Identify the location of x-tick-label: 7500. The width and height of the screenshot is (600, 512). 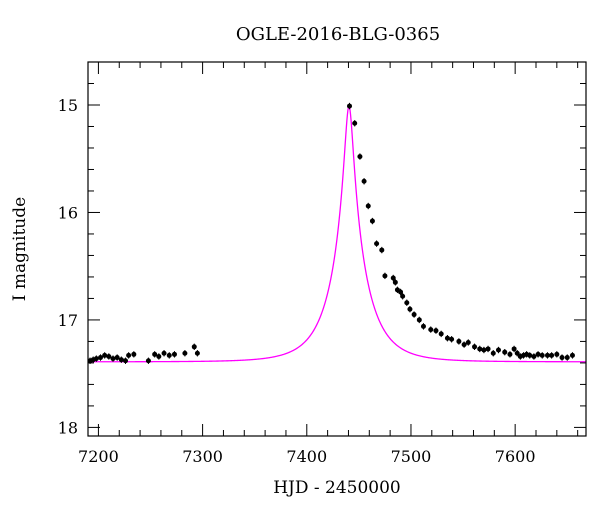
(411, 456).